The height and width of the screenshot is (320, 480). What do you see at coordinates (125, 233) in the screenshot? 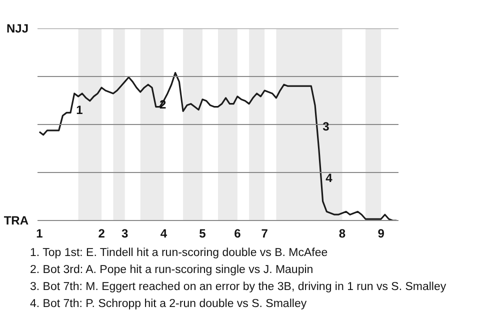
I see `x-tick-label: 3` at bounding box center [125, 233].